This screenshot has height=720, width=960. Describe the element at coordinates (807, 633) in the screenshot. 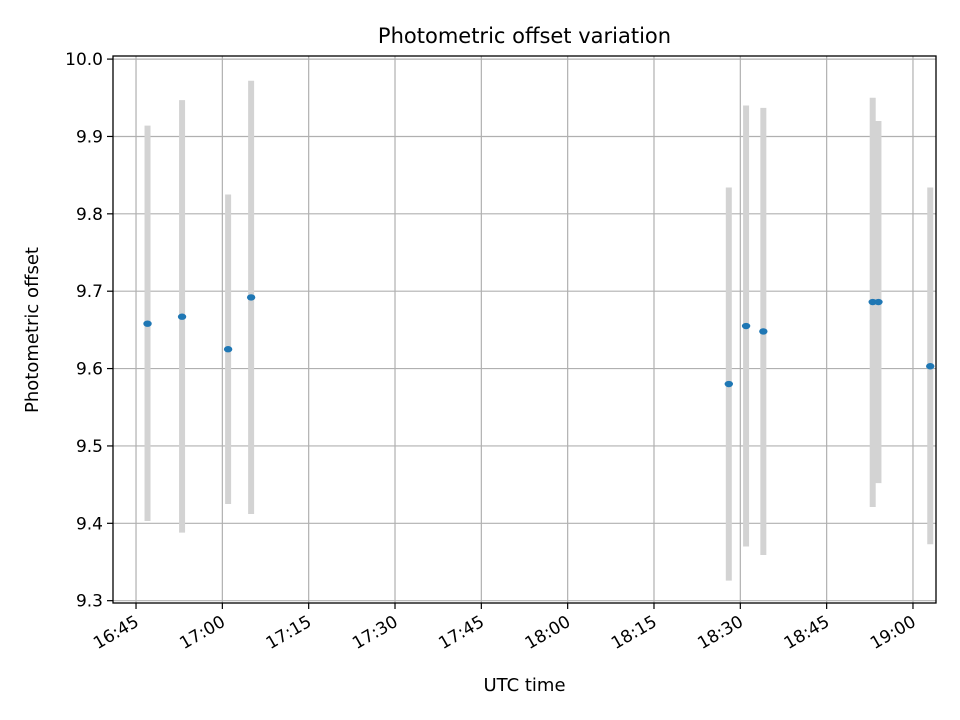

I see `x-tick-label: 18:45` at that location.